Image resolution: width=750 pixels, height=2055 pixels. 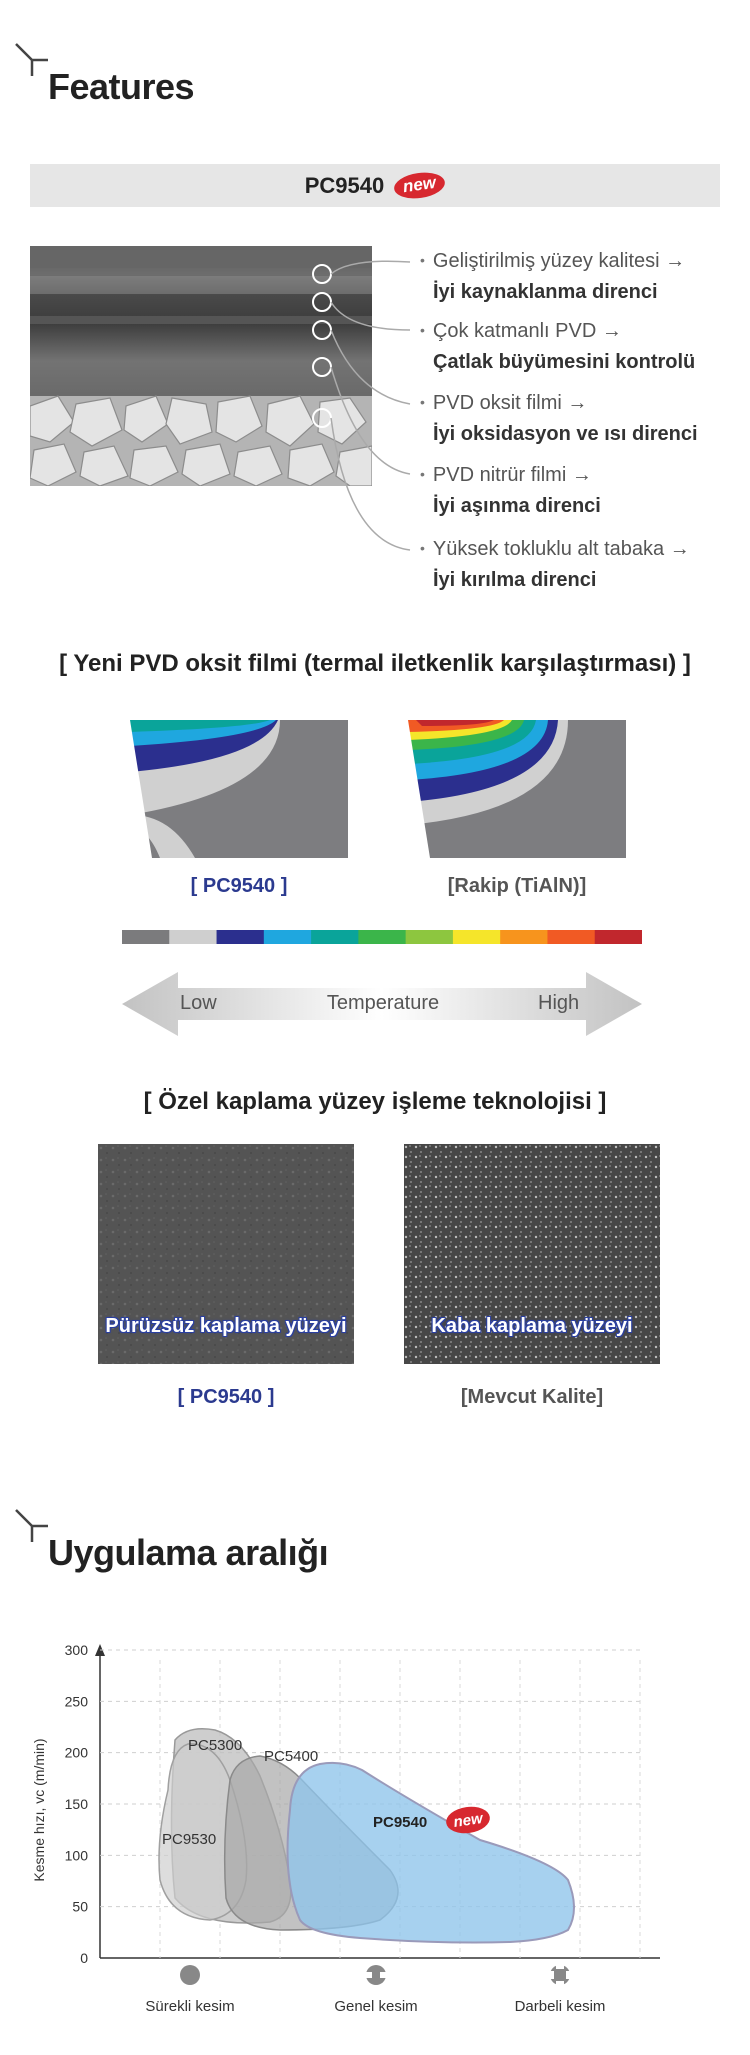 I want to click on x-category-label: Sürekli kesim, so click(x=189, y=2006).